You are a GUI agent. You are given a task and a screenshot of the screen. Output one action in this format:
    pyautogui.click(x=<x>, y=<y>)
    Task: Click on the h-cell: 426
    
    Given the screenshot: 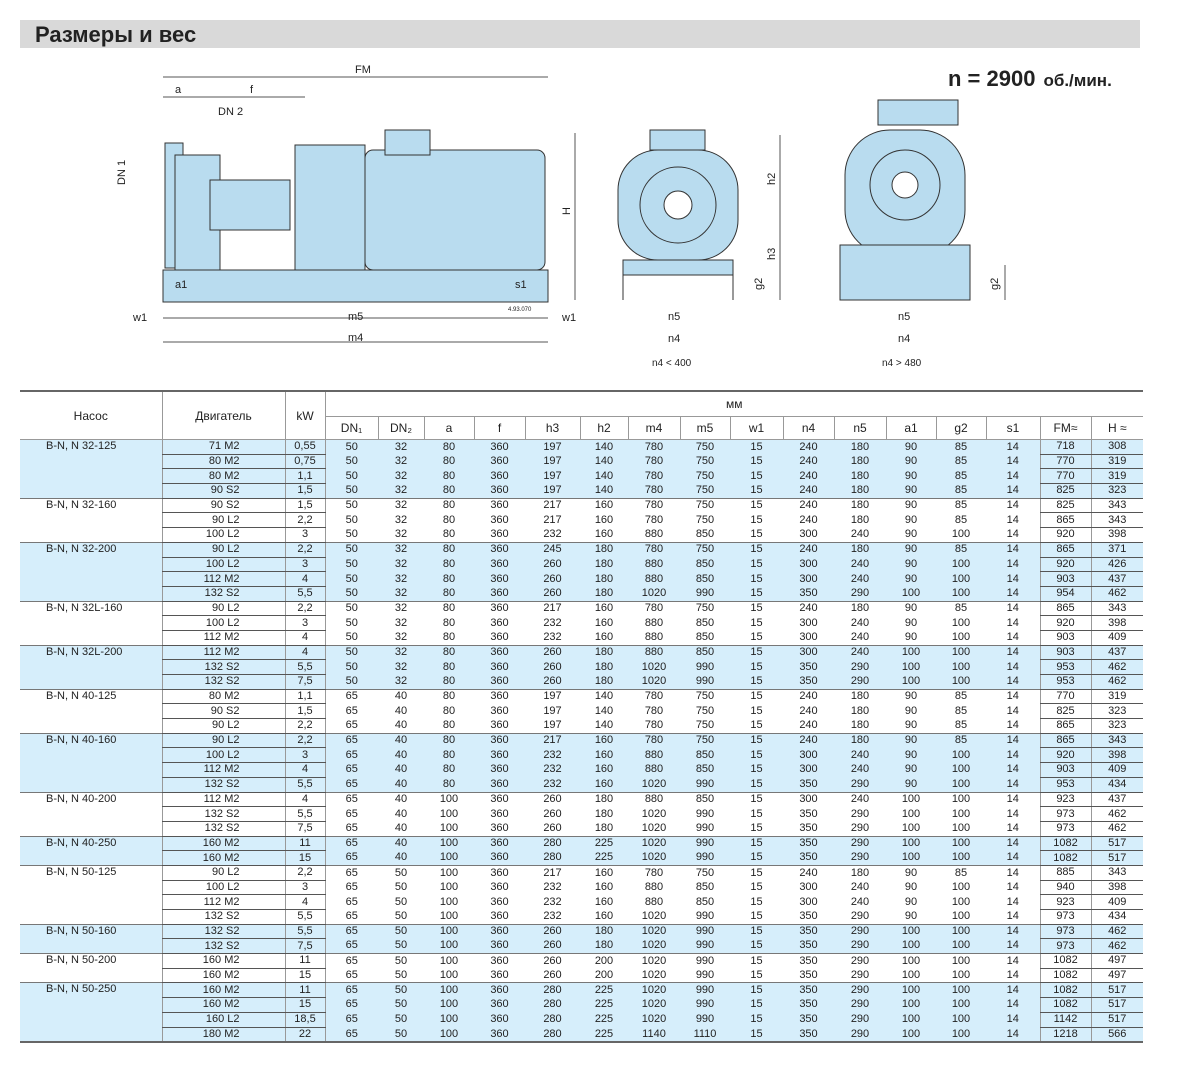 What is the action you would take?
    pyautogui.click(x=1116, y=565)
    